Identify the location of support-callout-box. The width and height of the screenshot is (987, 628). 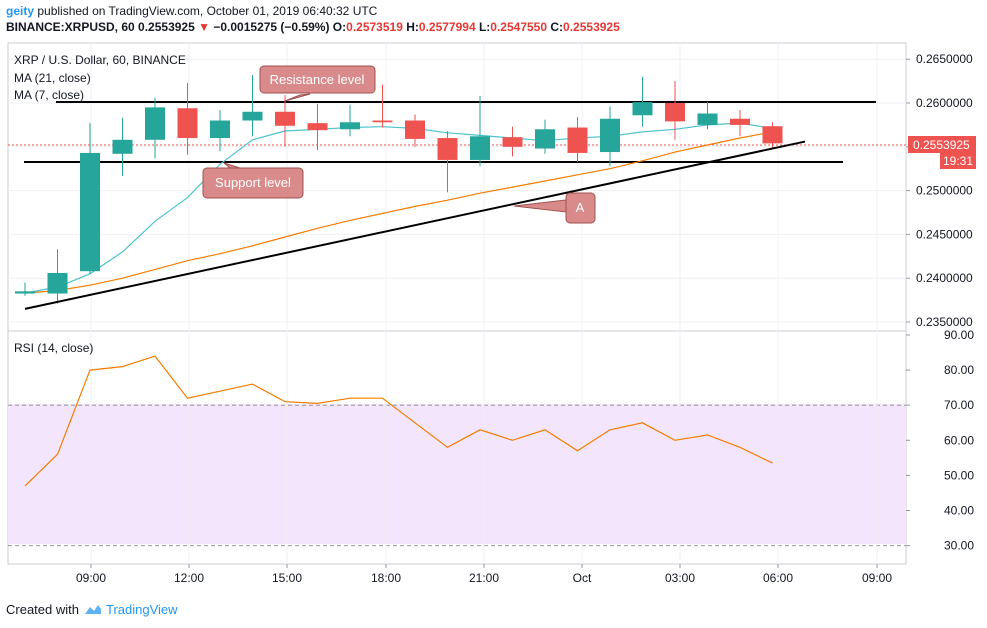
(253, 183).